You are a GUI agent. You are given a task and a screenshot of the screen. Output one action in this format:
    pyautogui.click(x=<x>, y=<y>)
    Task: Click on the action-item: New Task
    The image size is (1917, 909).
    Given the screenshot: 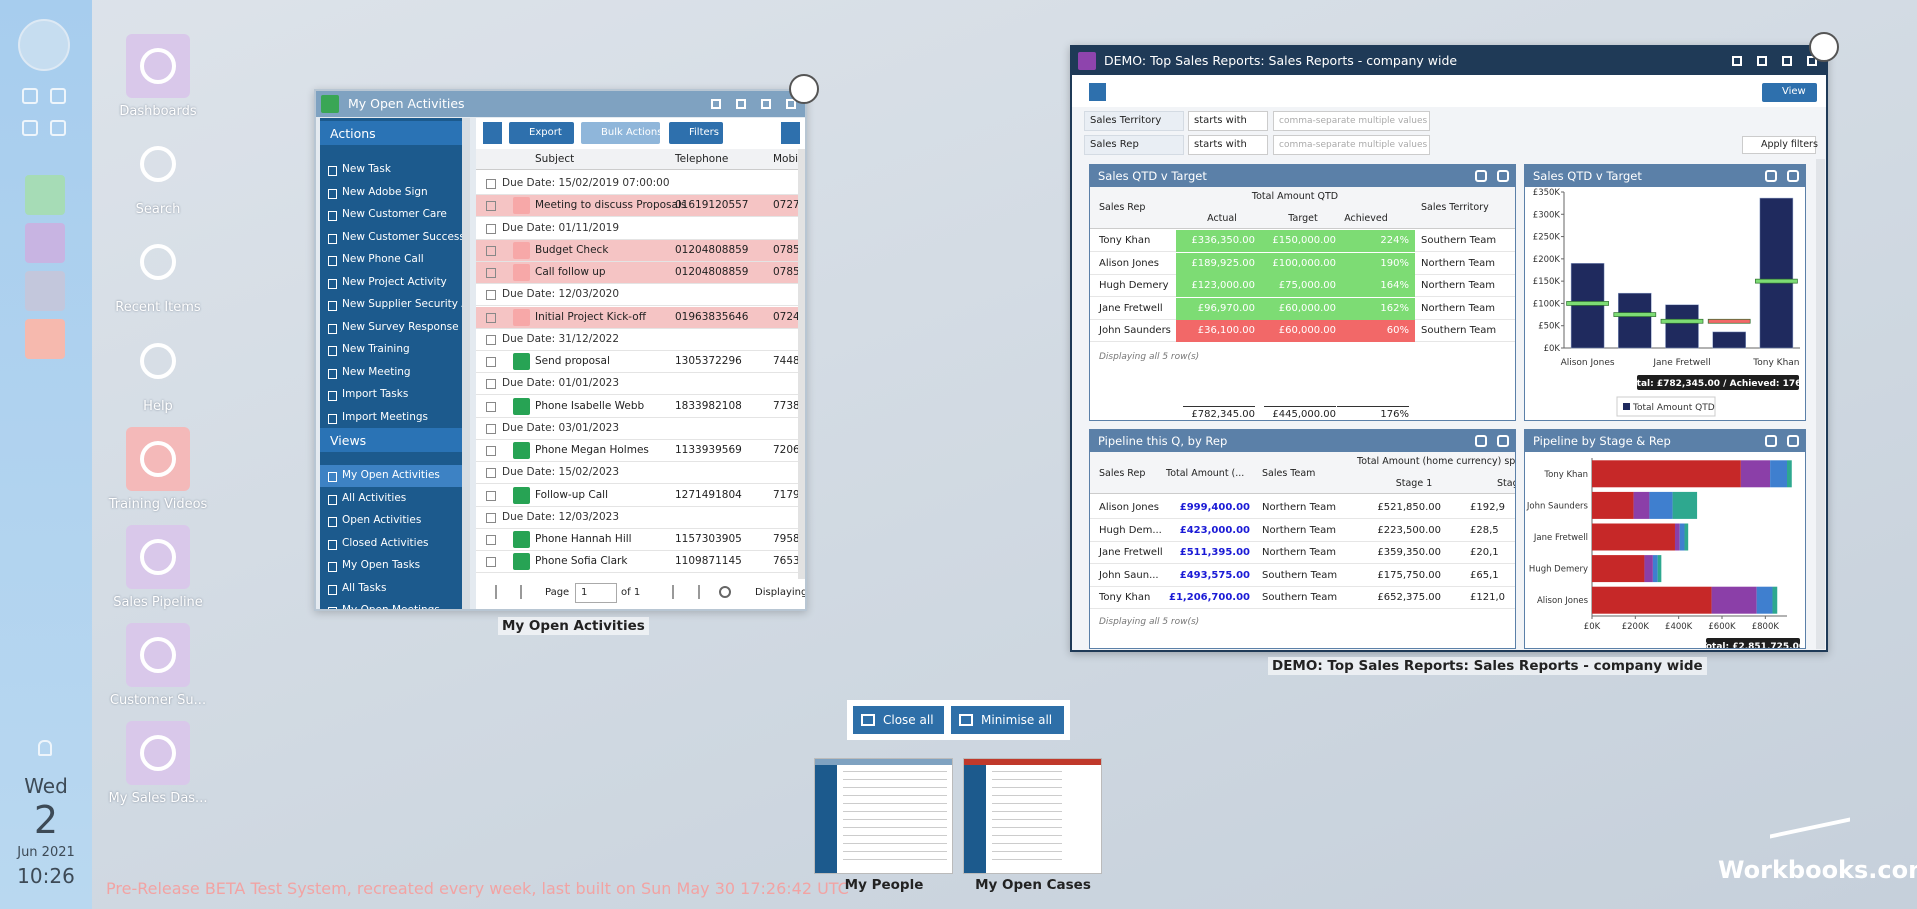 What is the action you would take?
    pyautogui.click(x=366, y=169)
    